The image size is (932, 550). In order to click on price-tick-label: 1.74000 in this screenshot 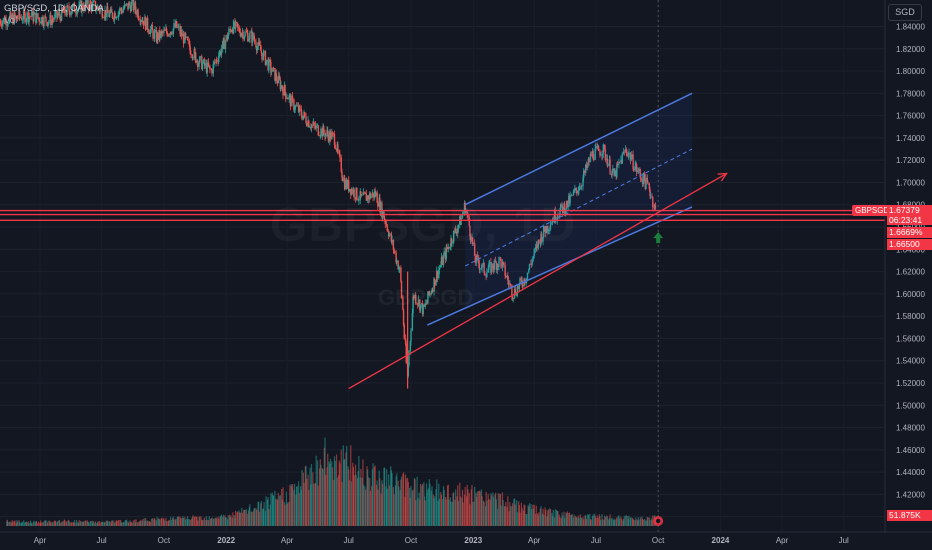, I will do `click(910, 138)`.